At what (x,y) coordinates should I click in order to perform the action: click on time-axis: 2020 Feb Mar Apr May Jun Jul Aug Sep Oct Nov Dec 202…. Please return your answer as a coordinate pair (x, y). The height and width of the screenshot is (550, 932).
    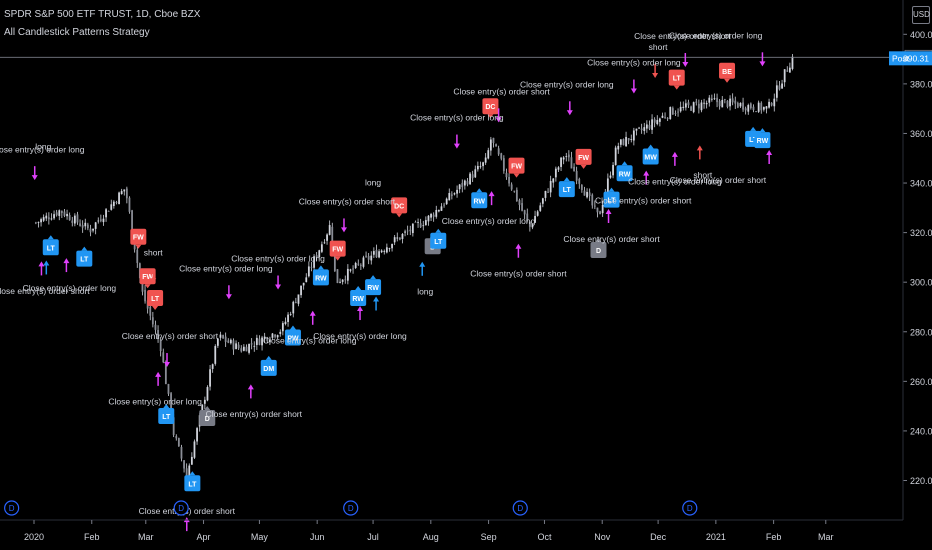
    Looking at the image, I should click on (451, 530).